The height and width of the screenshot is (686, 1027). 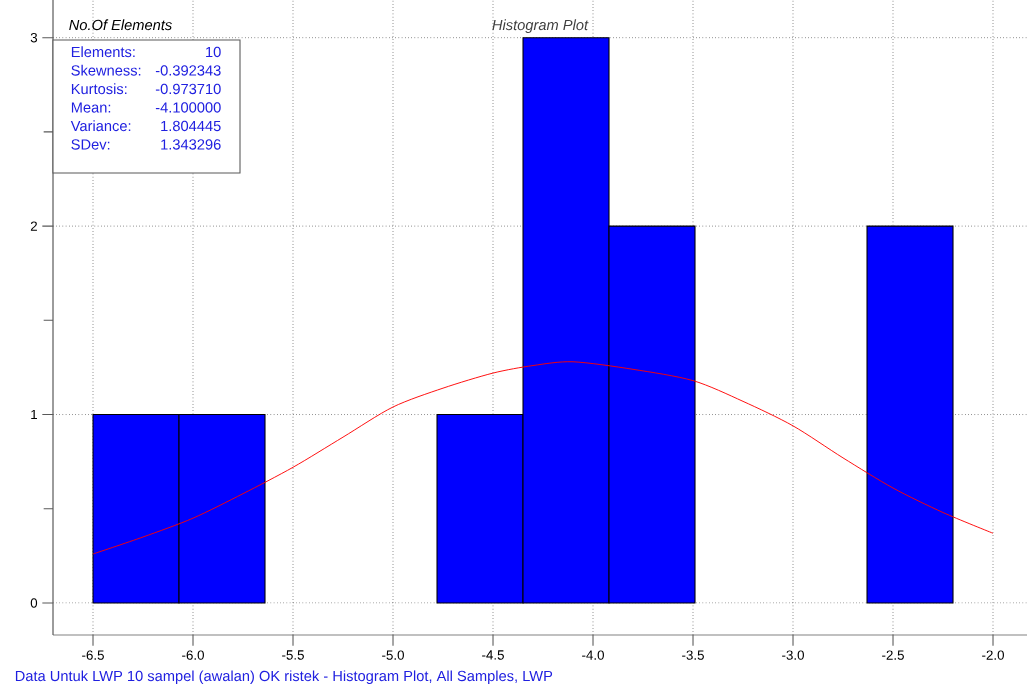 I want to click on annotation: 1.804445, so click(x=191, y=126).